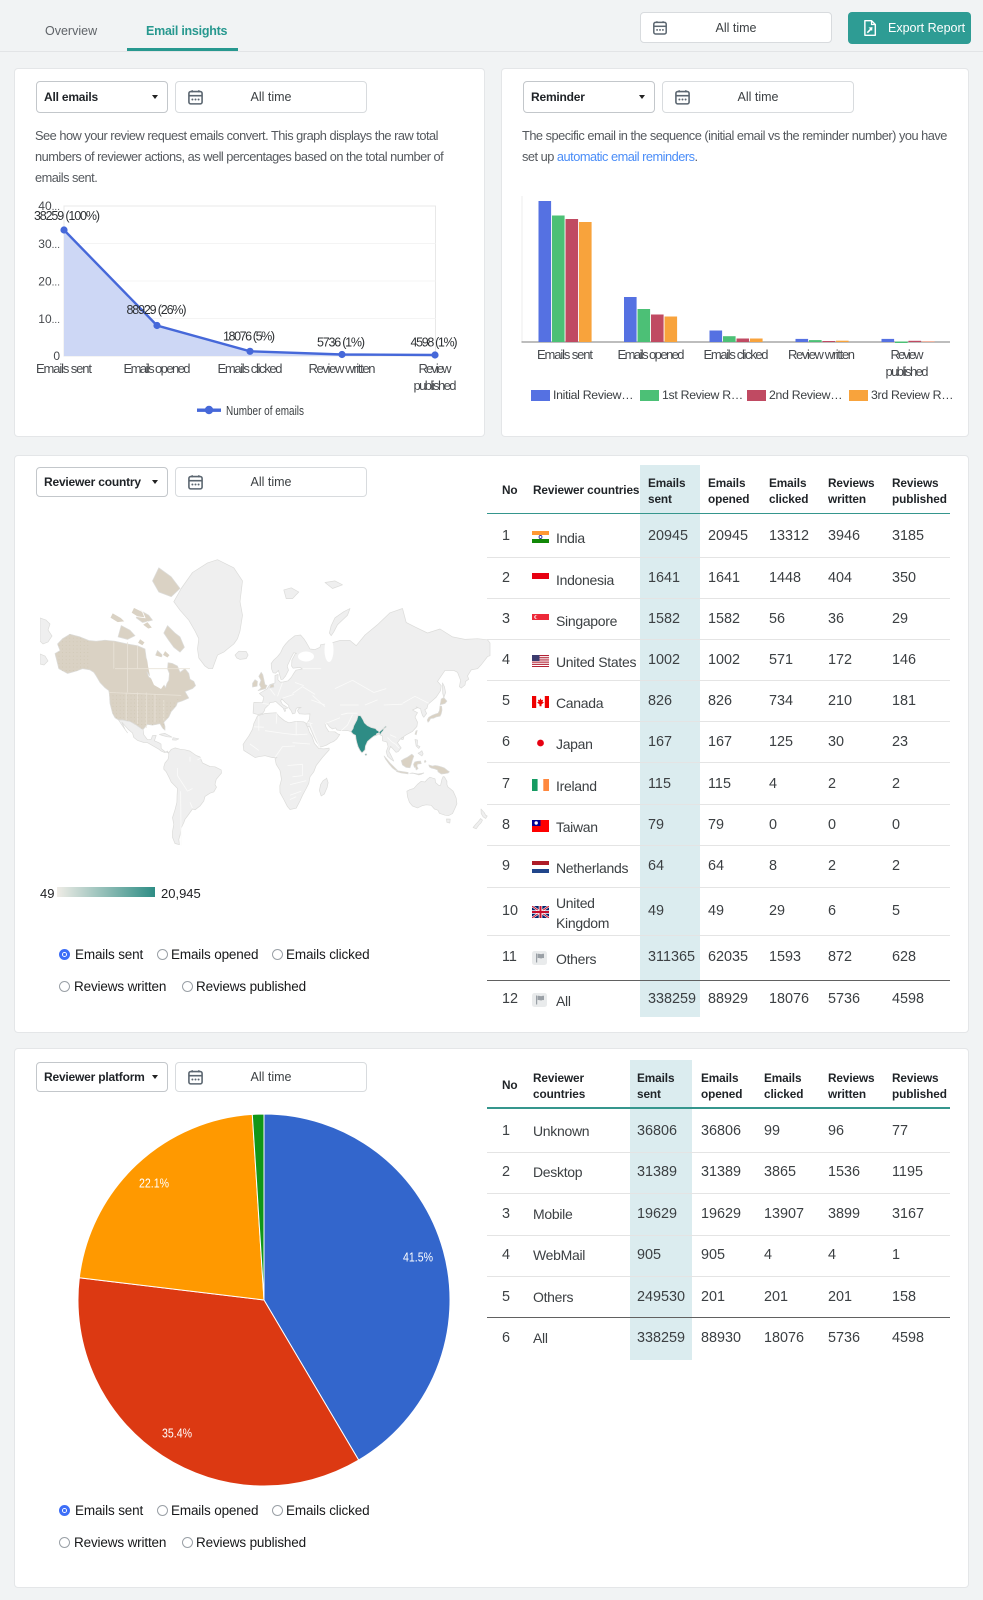  Describe the element at coordinates (177, 1433) in the screenshot. I see `svg-text: 35.4%` at that location.